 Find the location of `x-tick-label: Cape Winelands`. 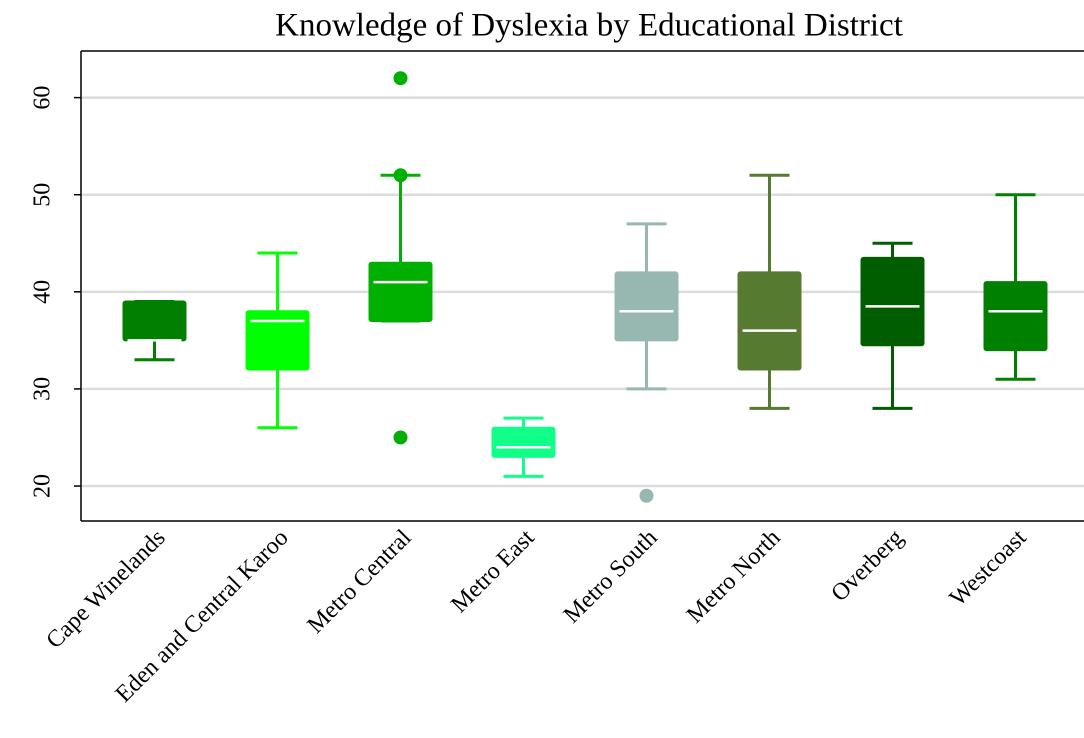

x-tick-label: Cape Winelands is located at coordinates (106, 589).